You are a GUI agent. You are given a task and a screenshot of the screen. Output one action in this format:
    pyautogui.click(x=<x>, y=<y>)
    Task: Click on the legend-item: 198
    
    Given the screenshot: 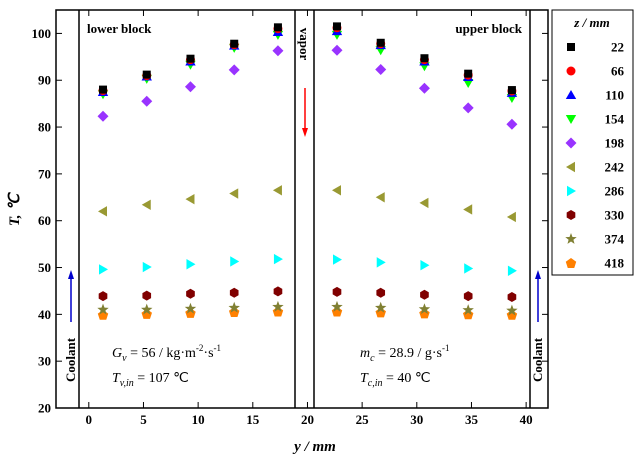 What is the action you would take?
    pyautogui.click(x=595, y=143)
    